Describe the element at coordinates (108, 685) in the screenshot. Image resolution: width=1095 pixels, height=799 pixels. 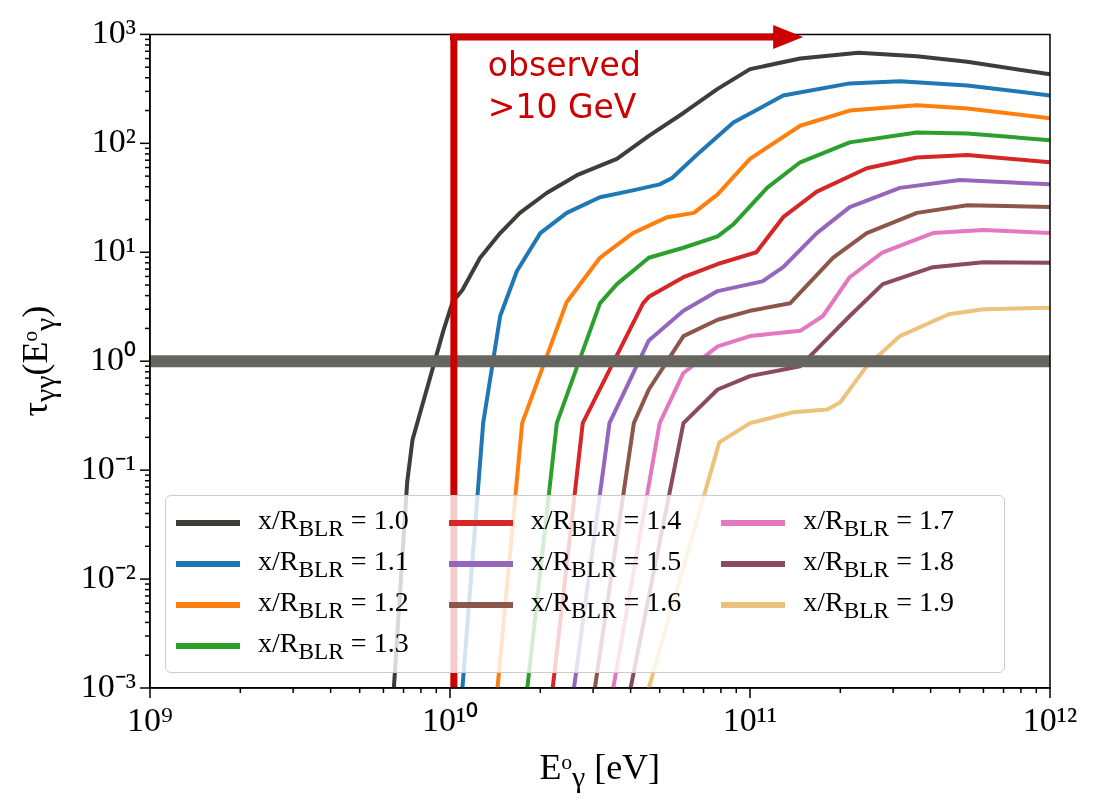
I see `y-tick-label: 10⁻³` at that location.